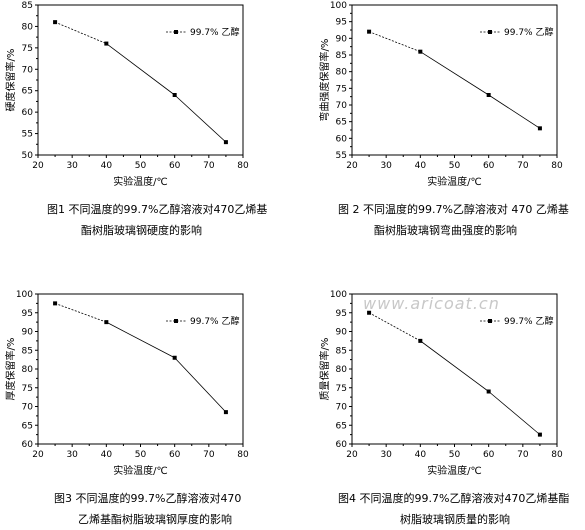 The width and height of the screenshot is (585, 530). Describe the element at coordinates (141, 230) in the screenshot. I see `chart-1-caption-line-2: 酯树脂玻璃钢硬度的影响` at that location.